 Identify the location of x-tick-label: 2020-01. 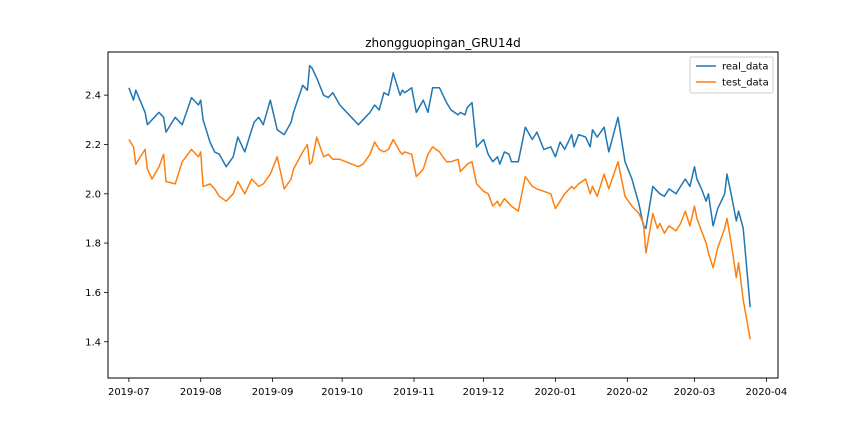
(556, 392).